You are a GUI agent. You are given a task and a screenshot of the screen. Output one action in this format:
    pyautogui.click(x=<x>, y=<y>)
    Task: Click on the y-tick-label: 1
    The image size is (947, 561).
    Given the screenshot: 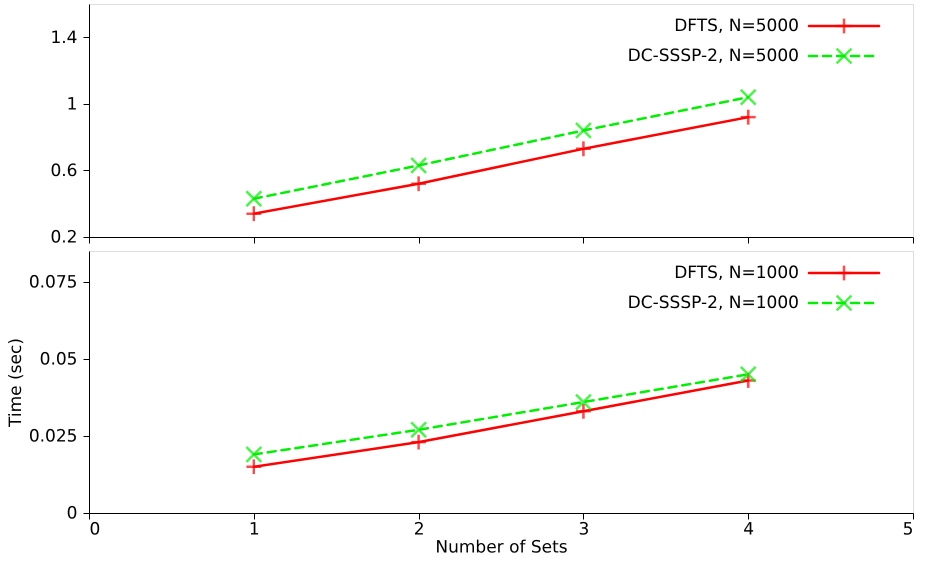 What is the action you would take?
    pyautogui.click(x=72, y=104)
    